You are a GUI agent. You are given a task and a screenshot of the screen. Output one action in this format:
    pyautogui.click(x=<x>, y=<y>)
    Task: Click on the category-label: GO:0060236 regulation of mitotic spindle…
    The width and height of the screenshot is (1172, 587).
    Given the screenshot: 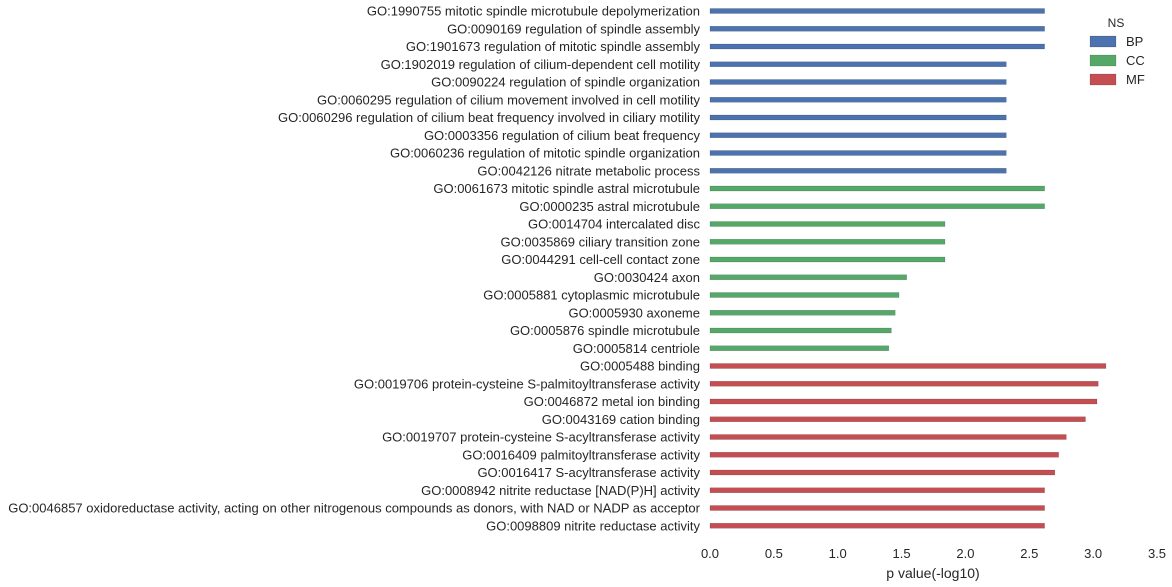 What is the action you would take?
    pyautogui.click(x=545, y=153)
    